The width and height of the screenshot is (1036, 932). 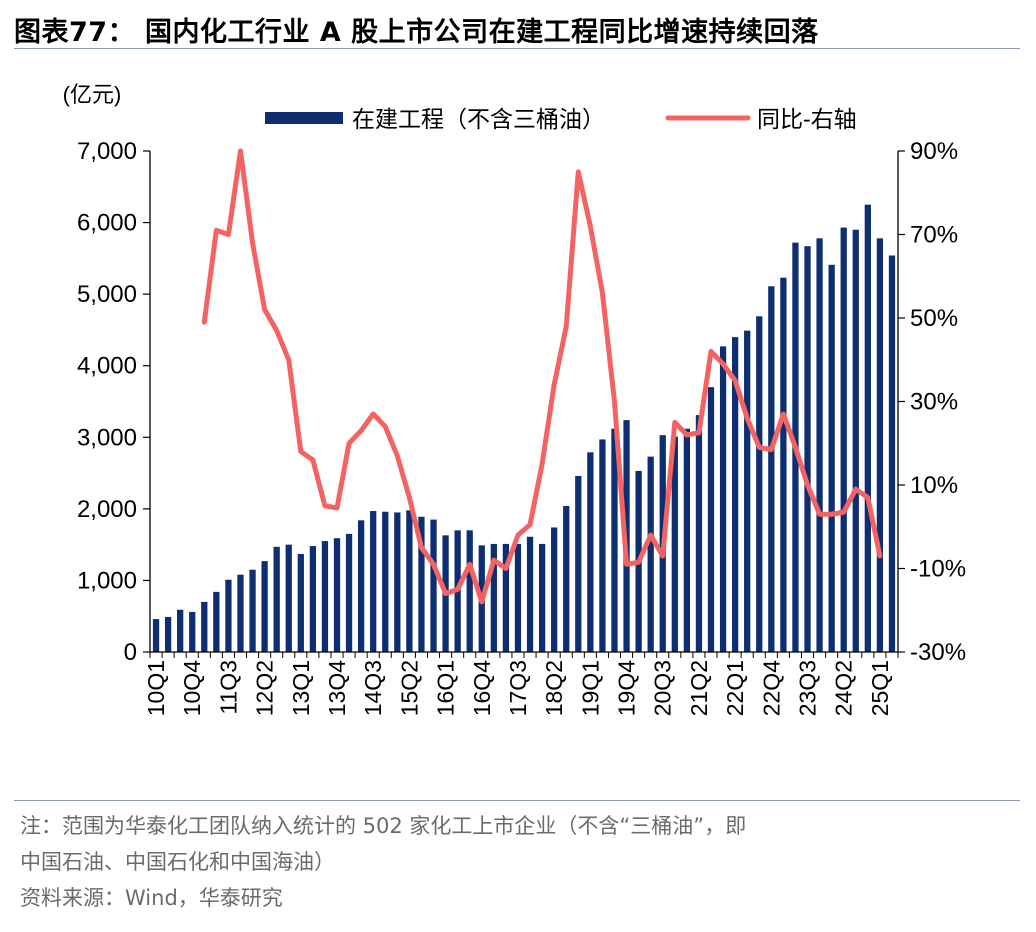 I want to click on x-axis-tick-label: 16Q1, so click(x=446, y=688).